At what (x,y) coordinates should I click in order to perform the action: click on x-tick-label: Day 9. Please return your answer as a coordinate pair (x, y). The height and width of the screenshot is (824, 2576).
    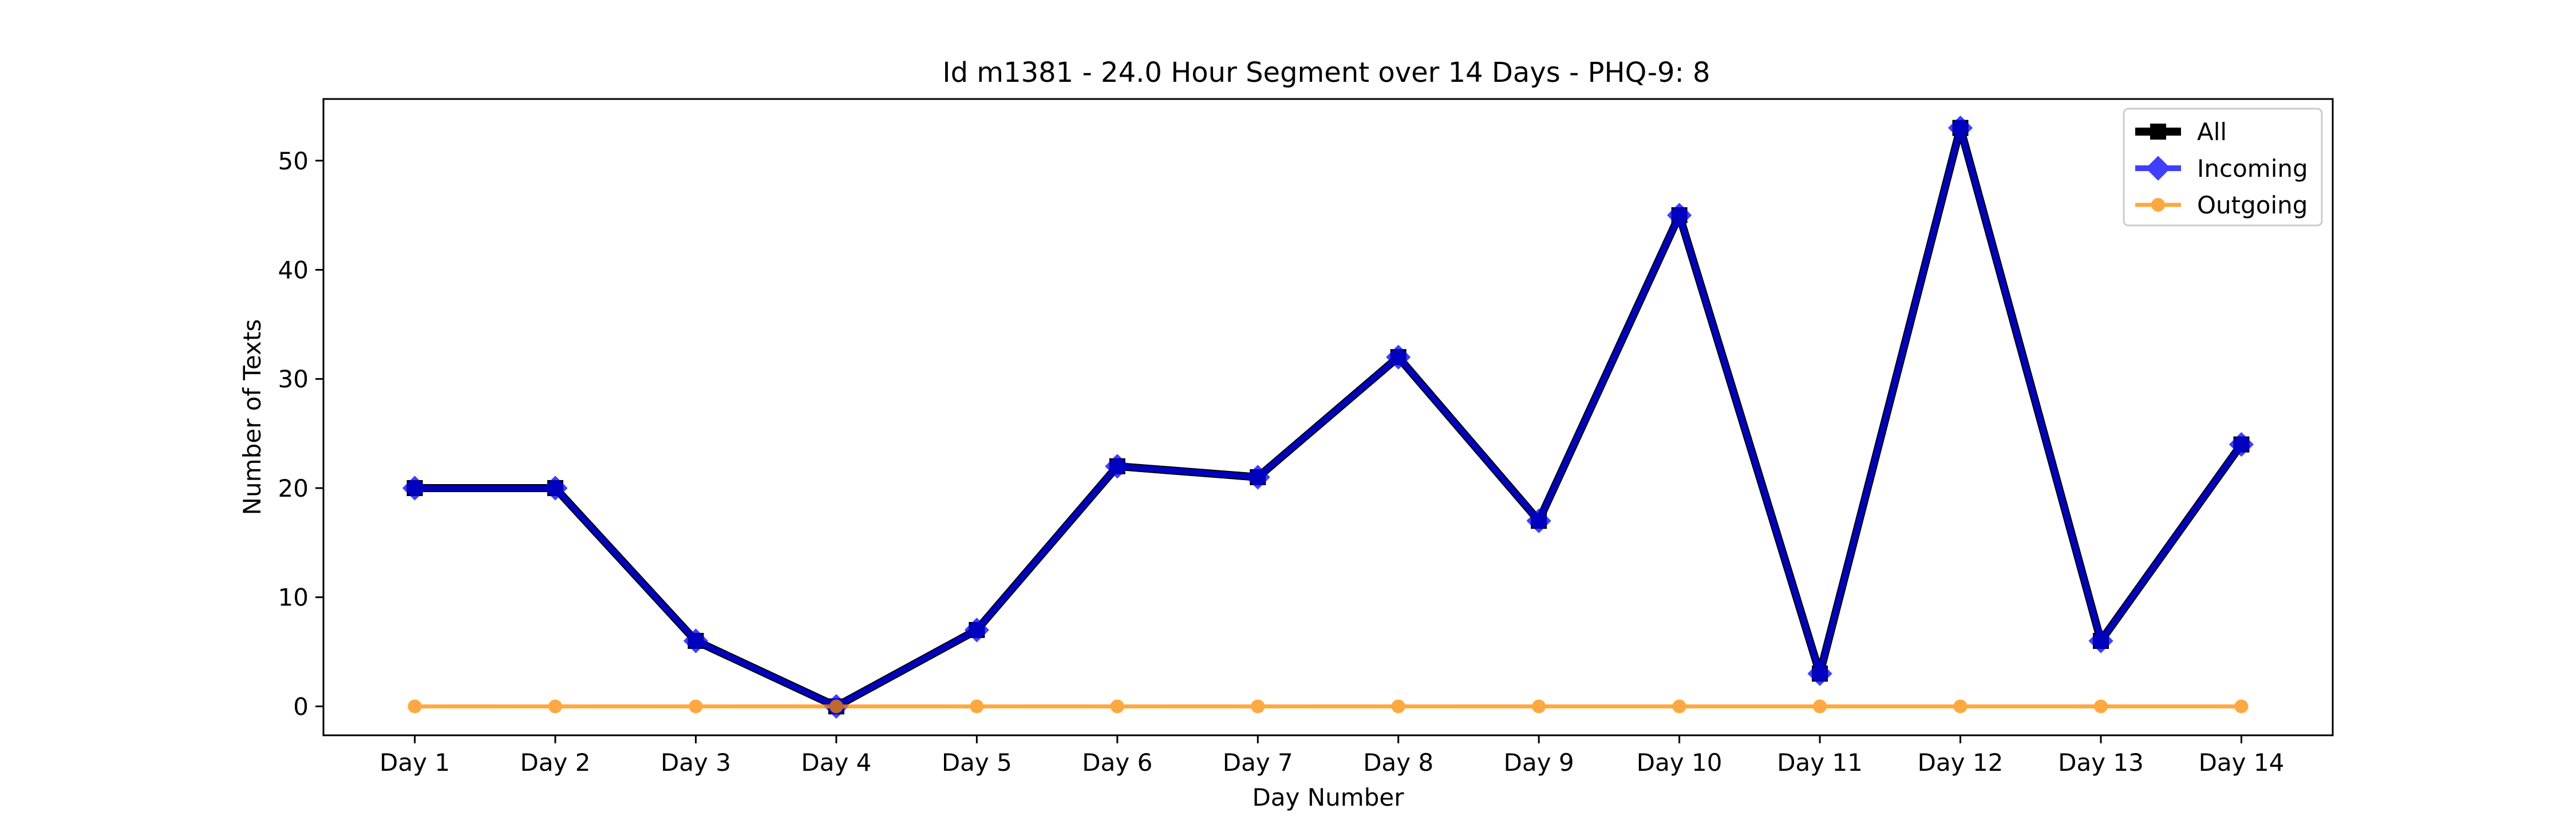
    Looking at the image, I should click on (1539, 762).